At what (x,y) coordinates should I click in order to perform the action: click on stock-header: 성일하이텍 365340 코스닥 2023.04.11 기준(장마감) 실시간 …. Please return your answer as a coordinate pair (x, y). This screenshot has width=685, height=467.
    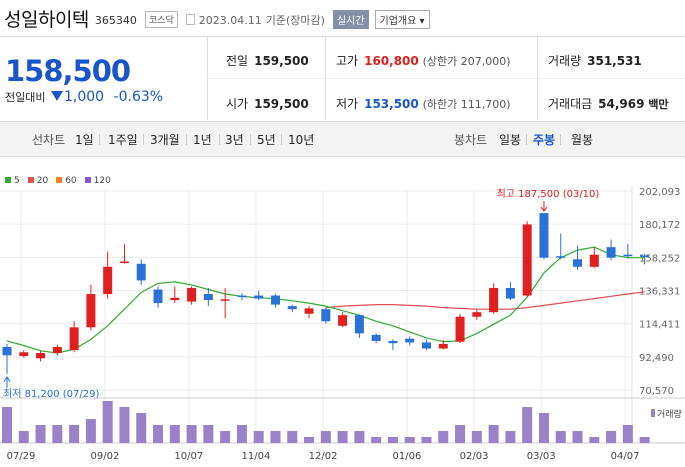
    Looking at the image, I should click on (342, 18).